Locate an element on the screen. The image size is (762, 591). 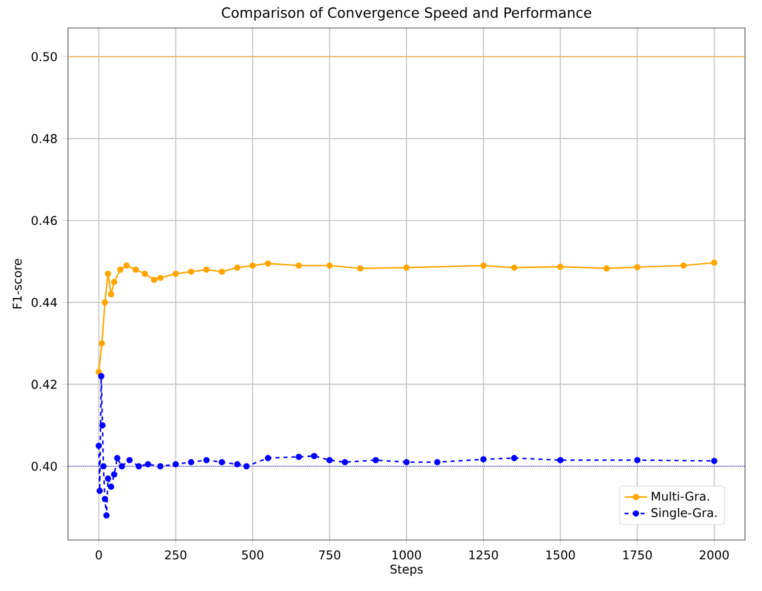
y-tick-label: 0.50 is located at coordinates (44, 57).